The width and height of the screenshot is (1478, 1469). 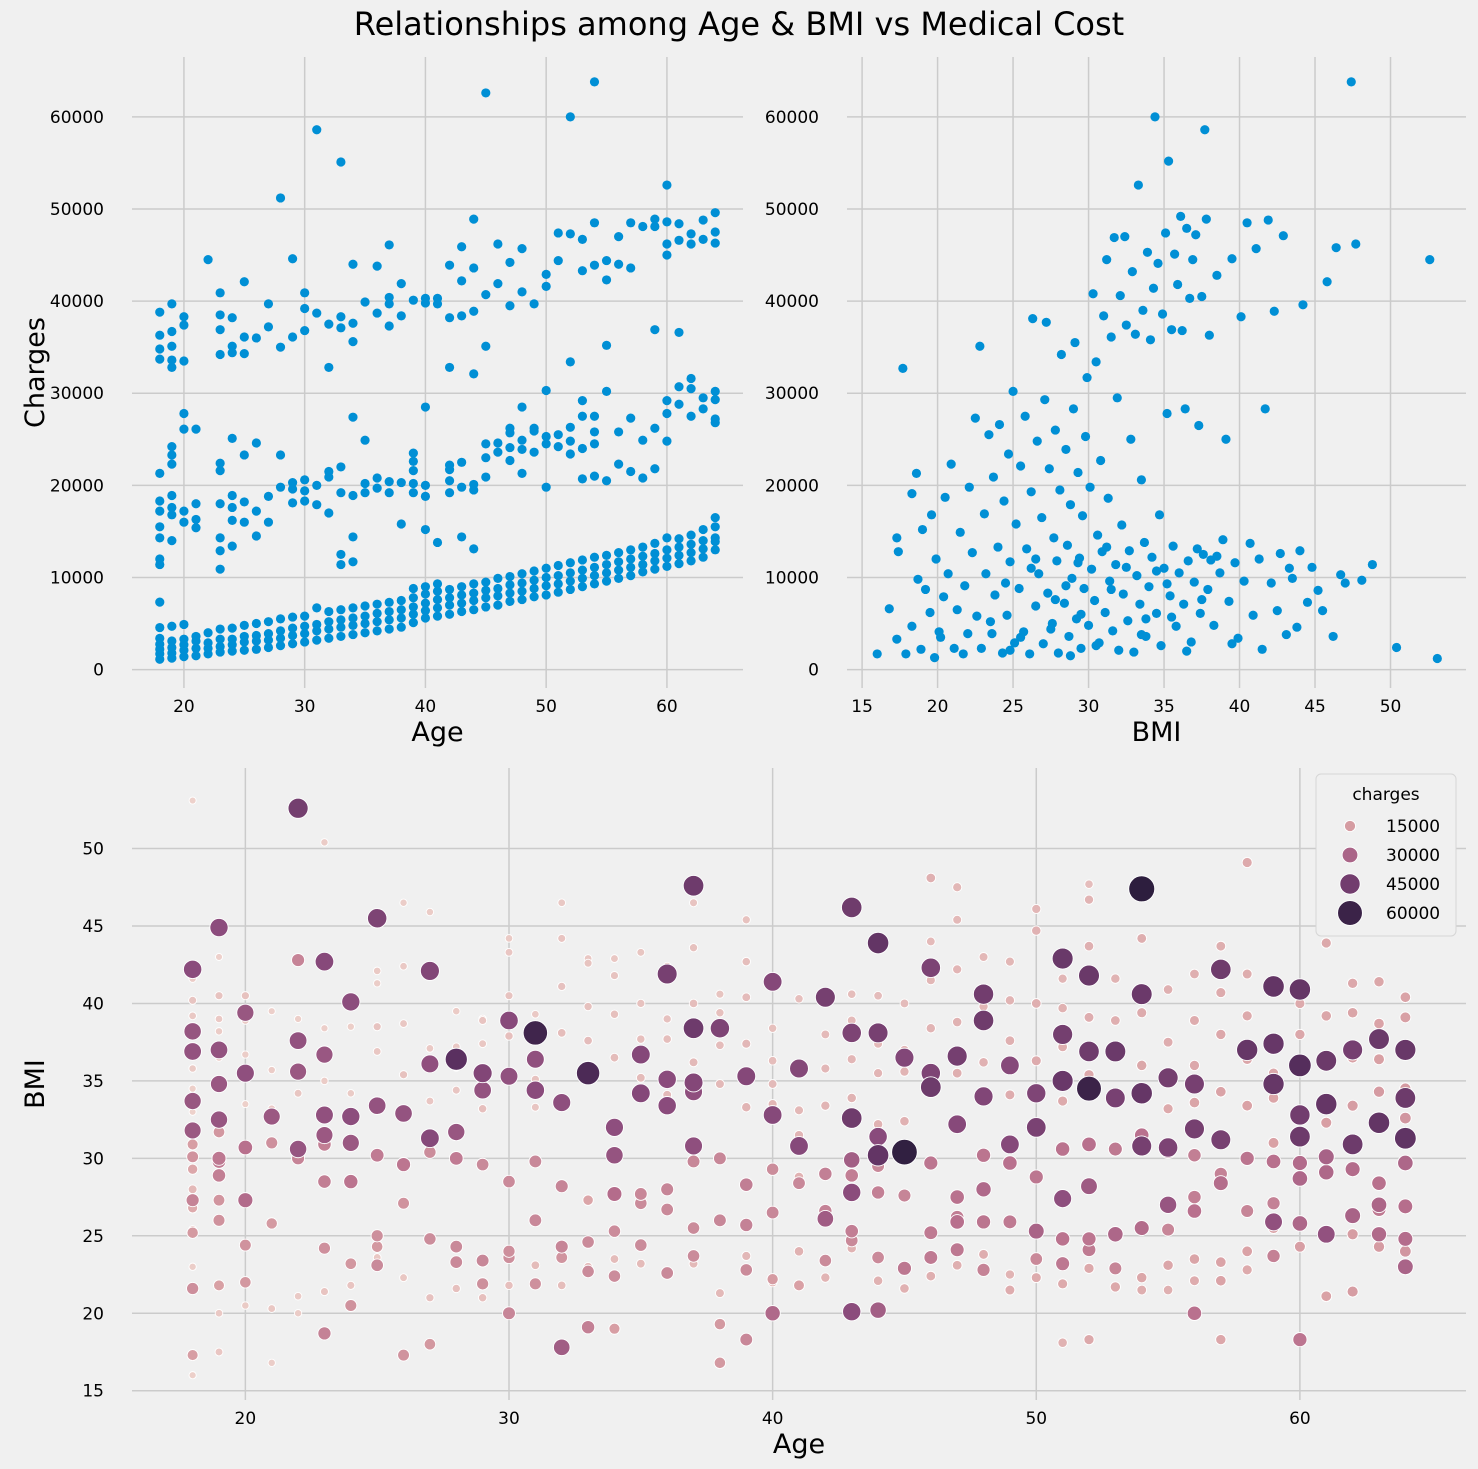 I want to click on y-tick-label: 30000, so click(x=792, y=394).